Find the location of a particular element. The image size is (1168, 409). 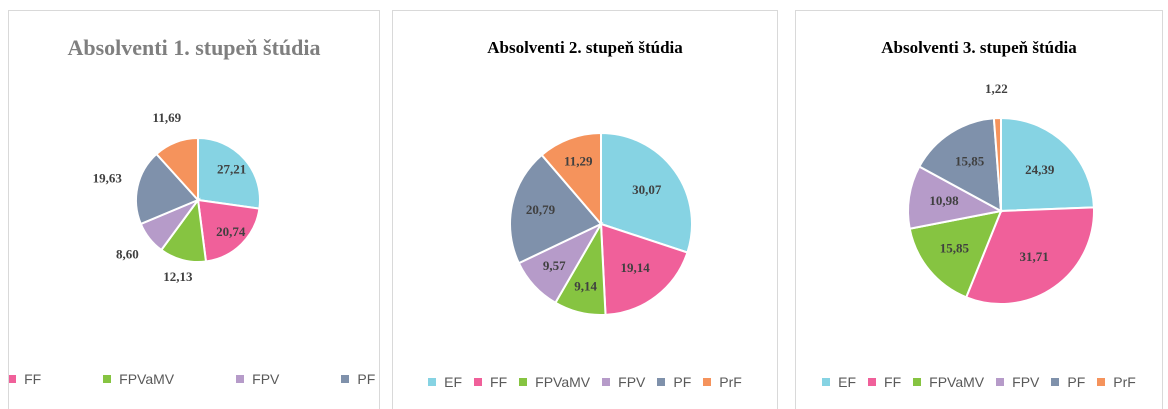

chart-title: Absolventi 3. stupeň štúdia is located at coordinates (979, 47).